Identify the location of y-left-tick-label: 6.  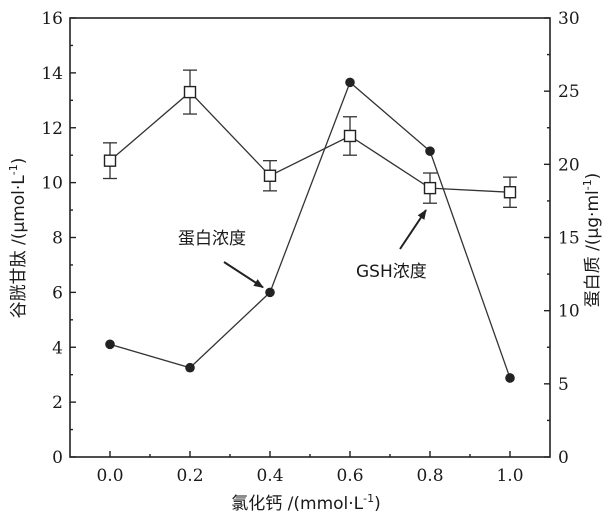
(57, 293).